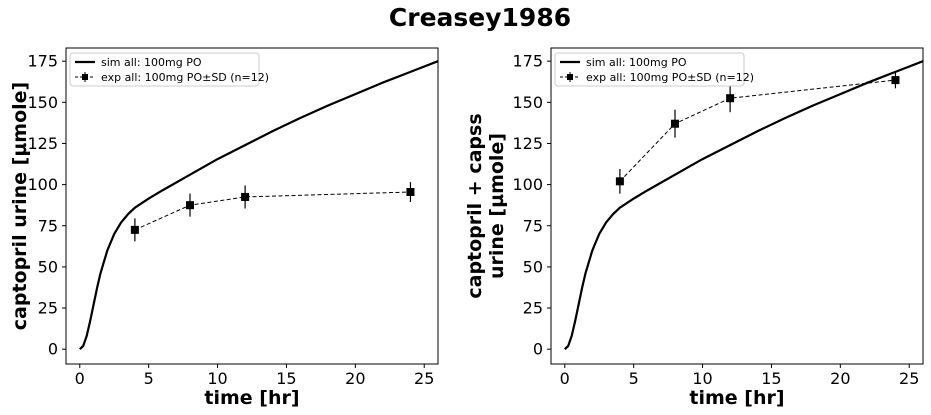  I want to click on y-axis-label-group: captopril urine [µmole], so click(20, 206).